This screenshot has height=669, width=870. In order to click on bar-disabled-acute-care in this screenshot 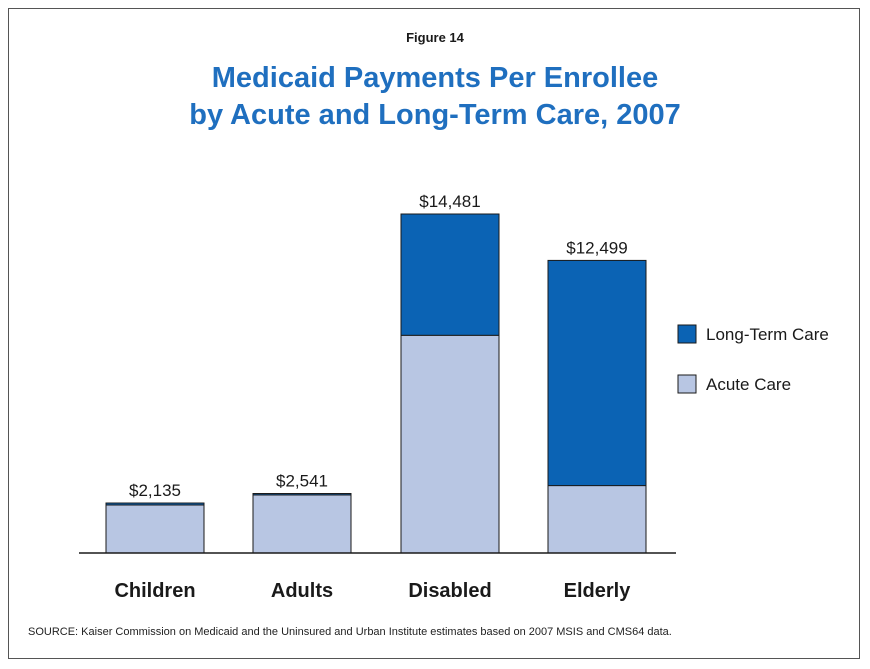, I will do `click(450, 444)`.